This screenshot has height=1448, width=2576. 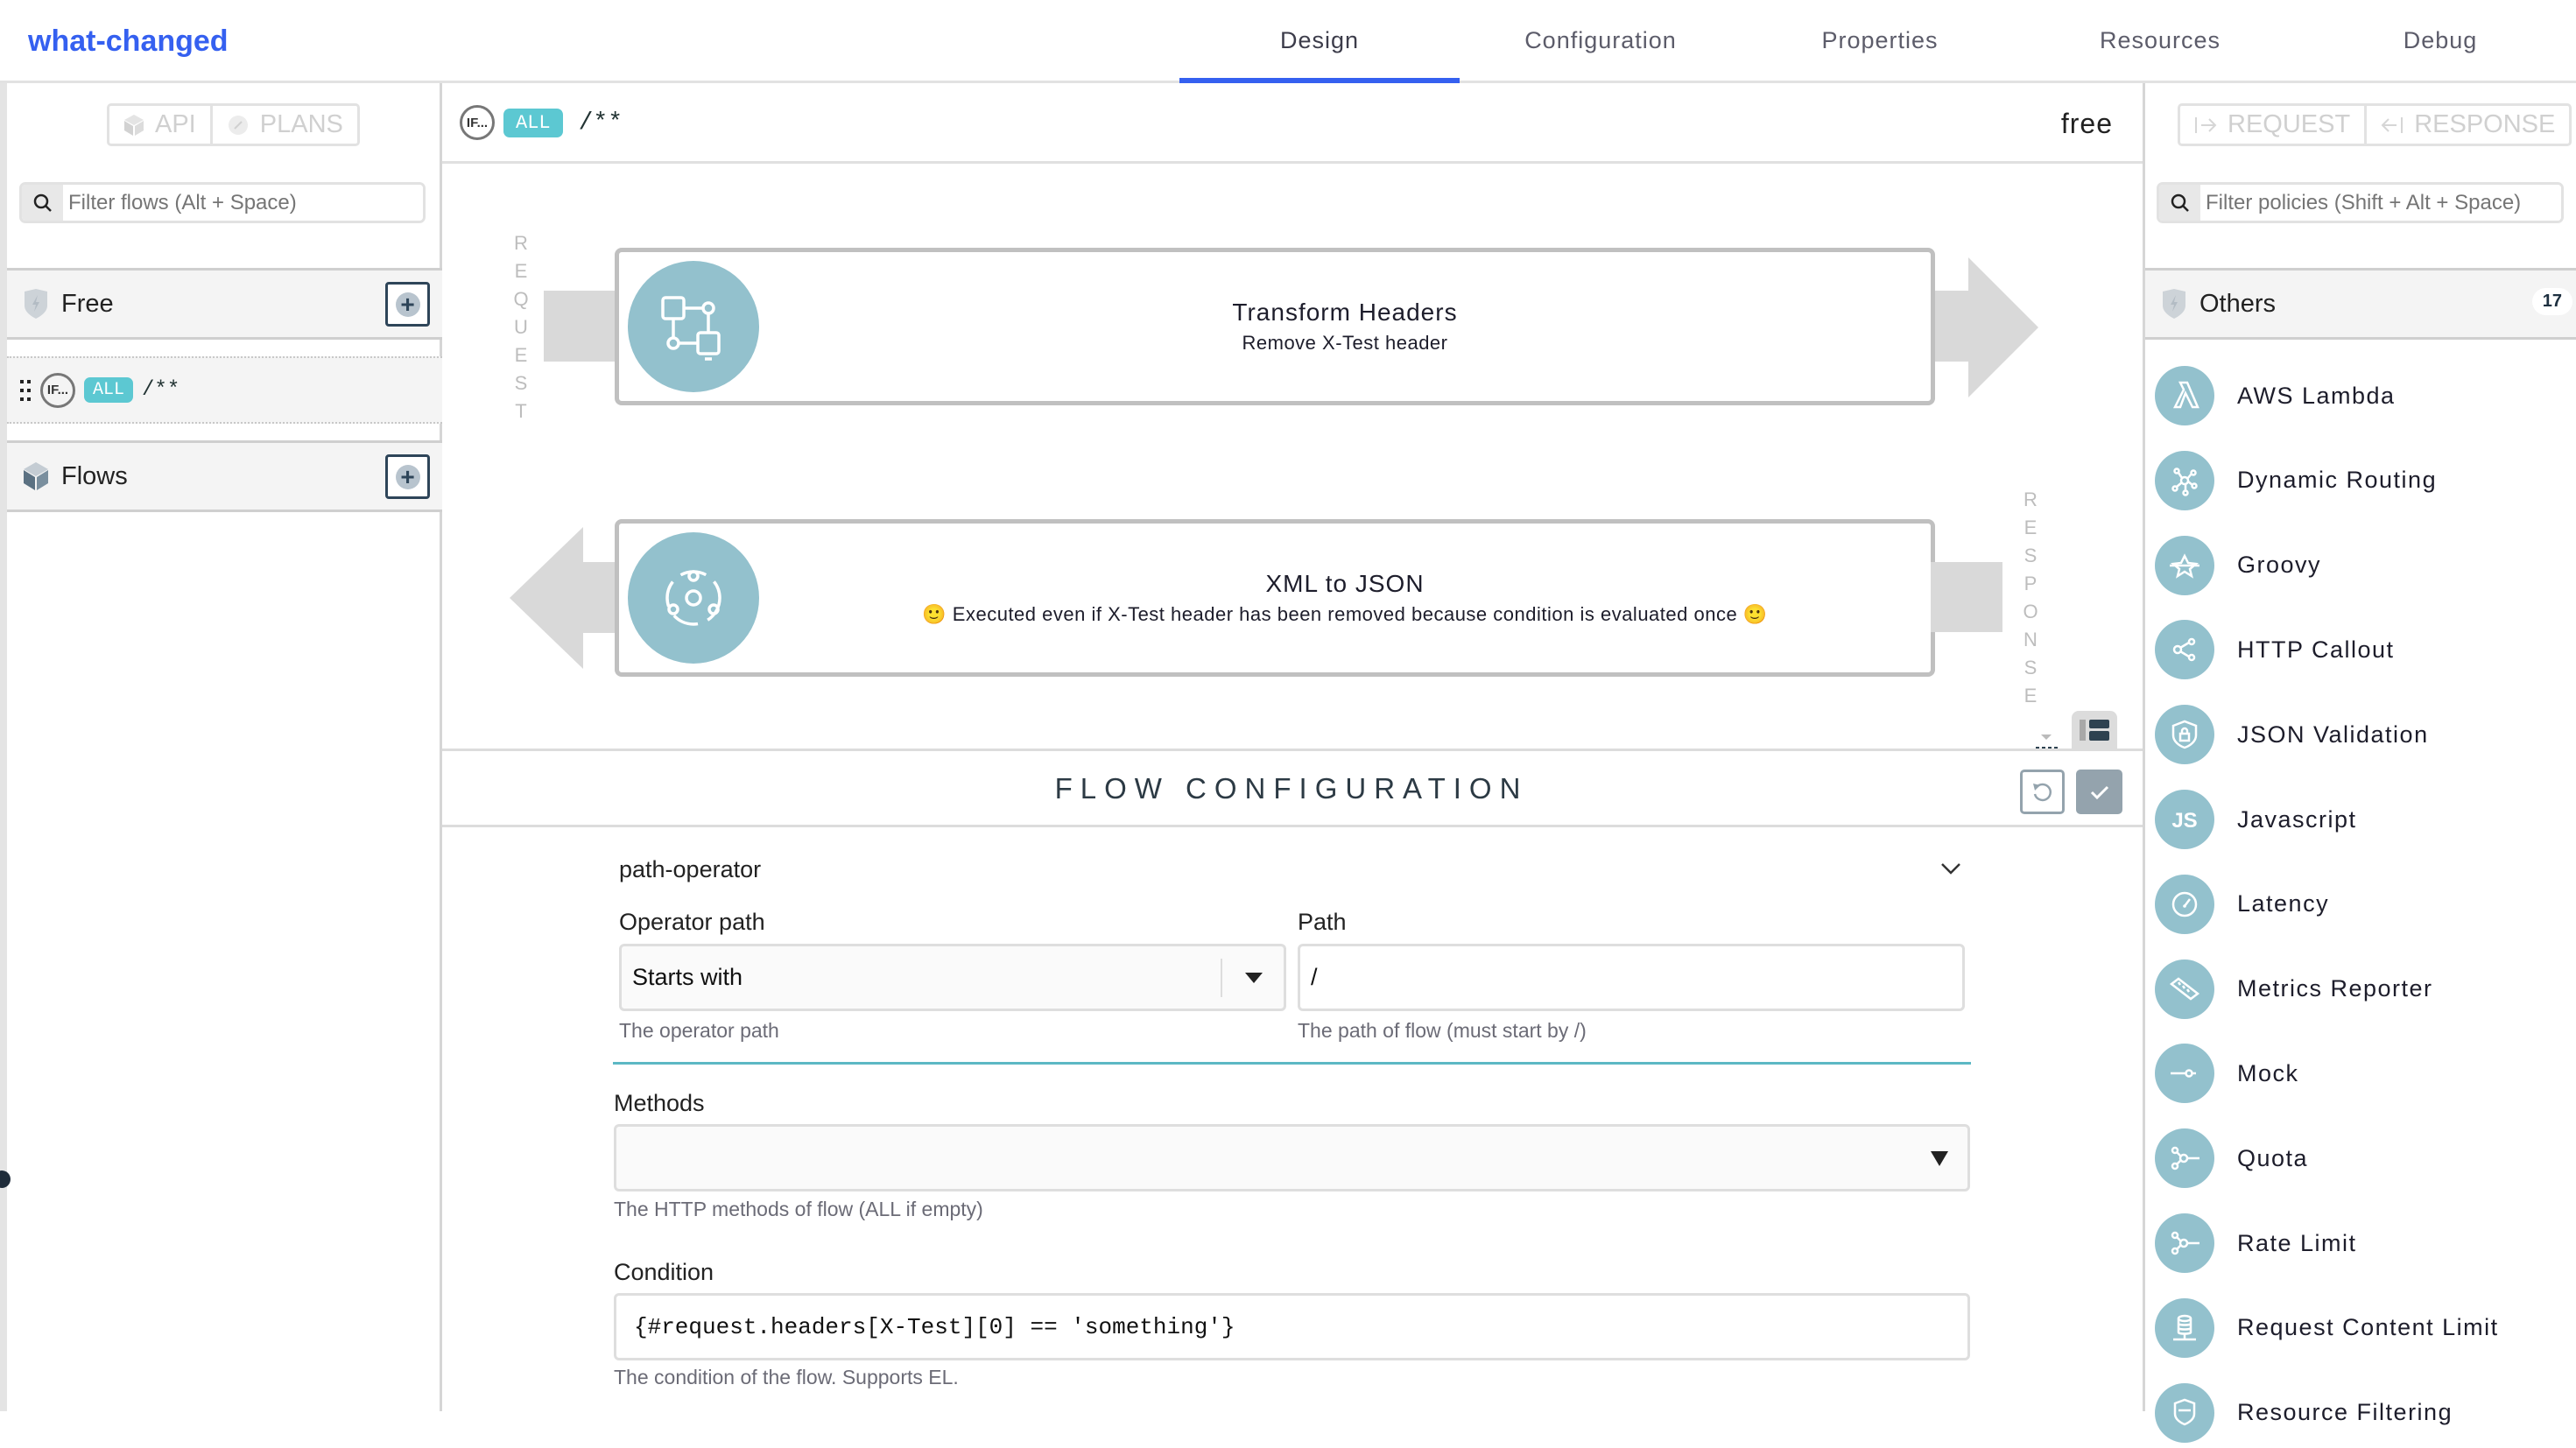 What do you see at coordinates (1322, 922) in the screenshot?
I see `path-label: Path` at bounding box center [1322, 922].